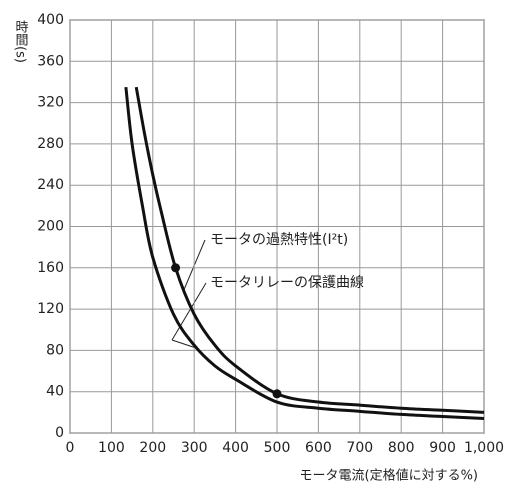 This screenshot has height=494, width=516. What do you see at coordinates (359, 448) in the screenshot?
I see `x-tick-label: 700` at bounding box center [359, 448].